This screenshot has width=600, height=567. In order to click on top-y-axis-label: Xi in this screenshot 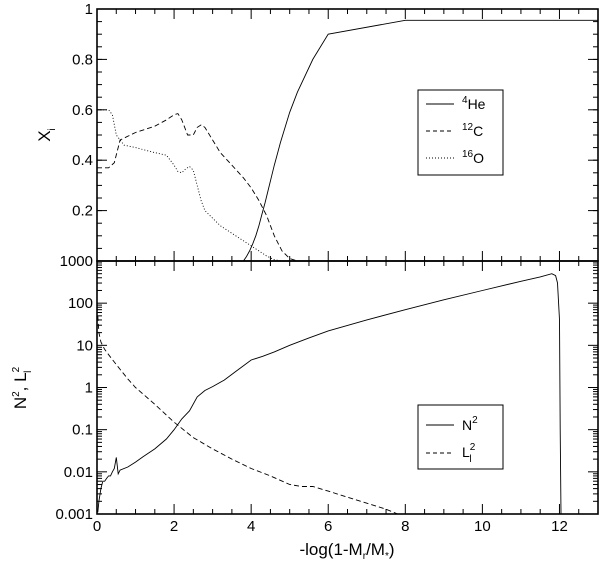, I will do `click(46, 135)`.